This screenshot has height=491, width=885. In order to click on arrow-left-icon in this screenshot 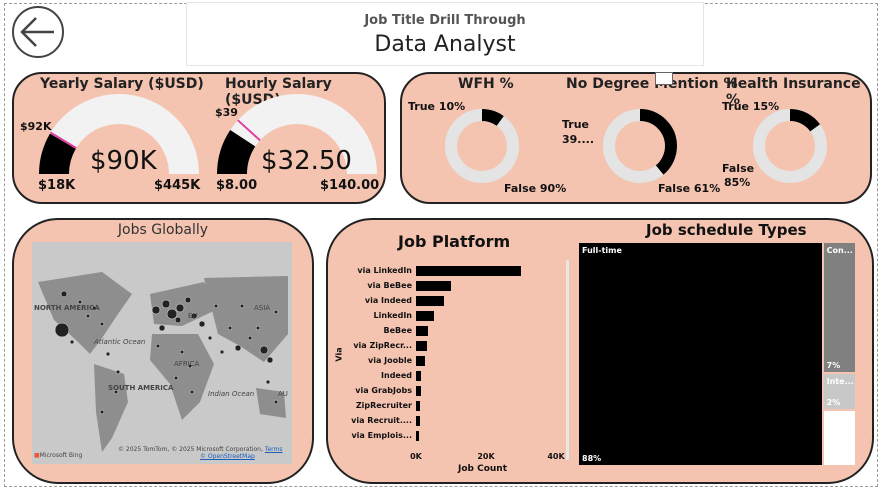, I will do `click(37, 32)`.